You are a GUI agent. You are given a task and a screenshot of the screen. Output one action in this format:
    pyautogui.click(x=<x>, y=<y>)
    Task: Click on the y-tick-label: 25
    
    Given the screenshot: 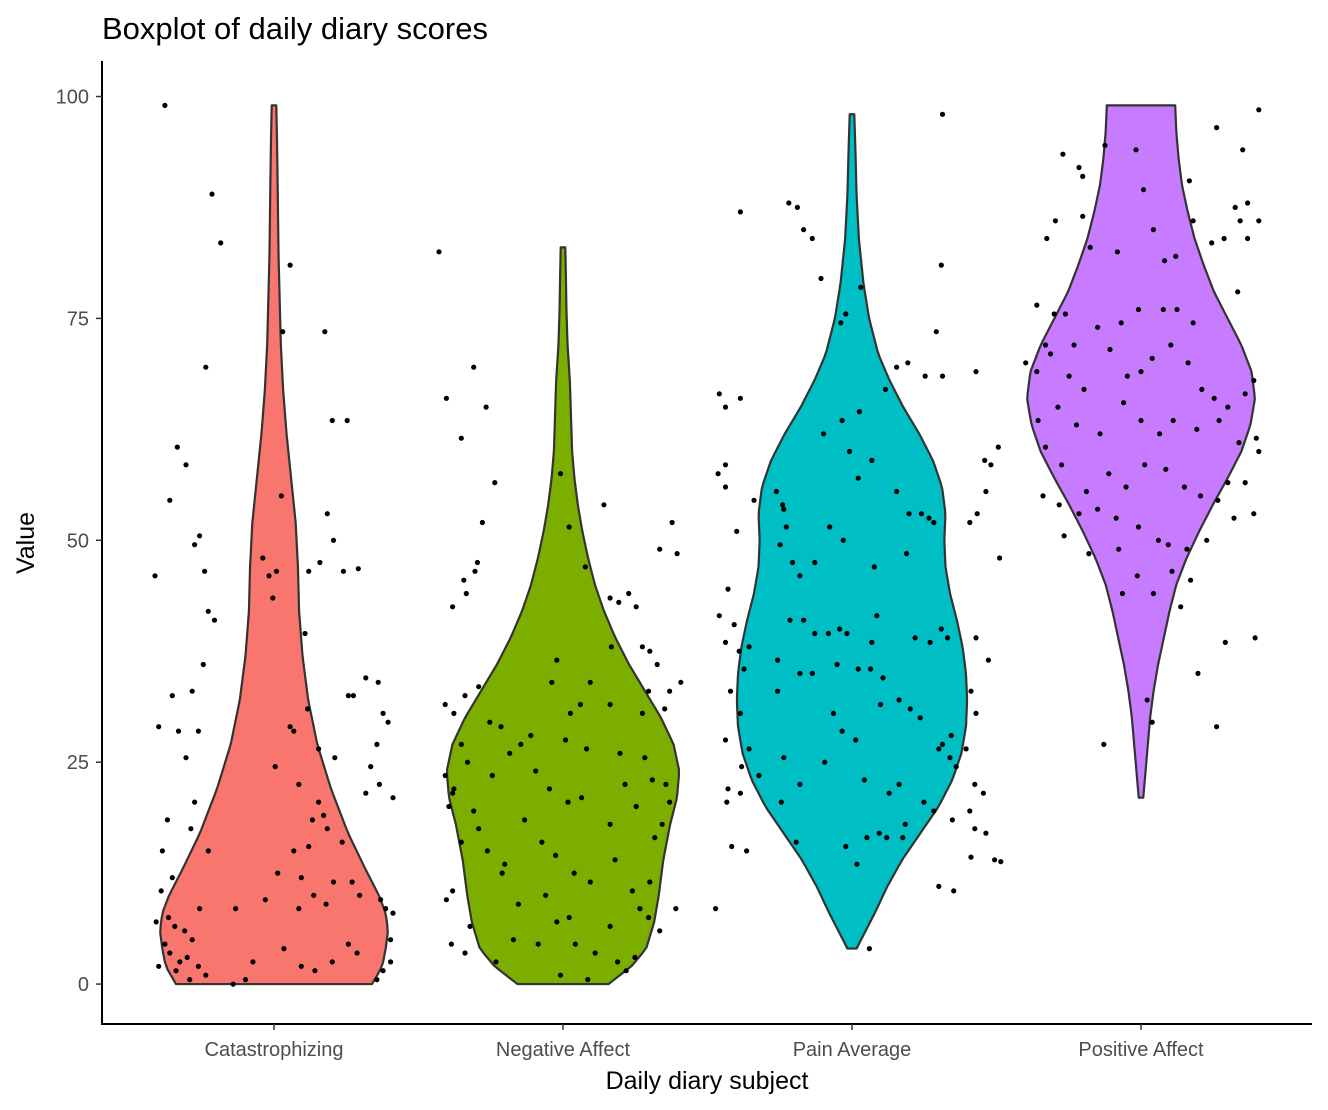 What is the action you would take?
    pyautogui.click(x=78, y=763)
    